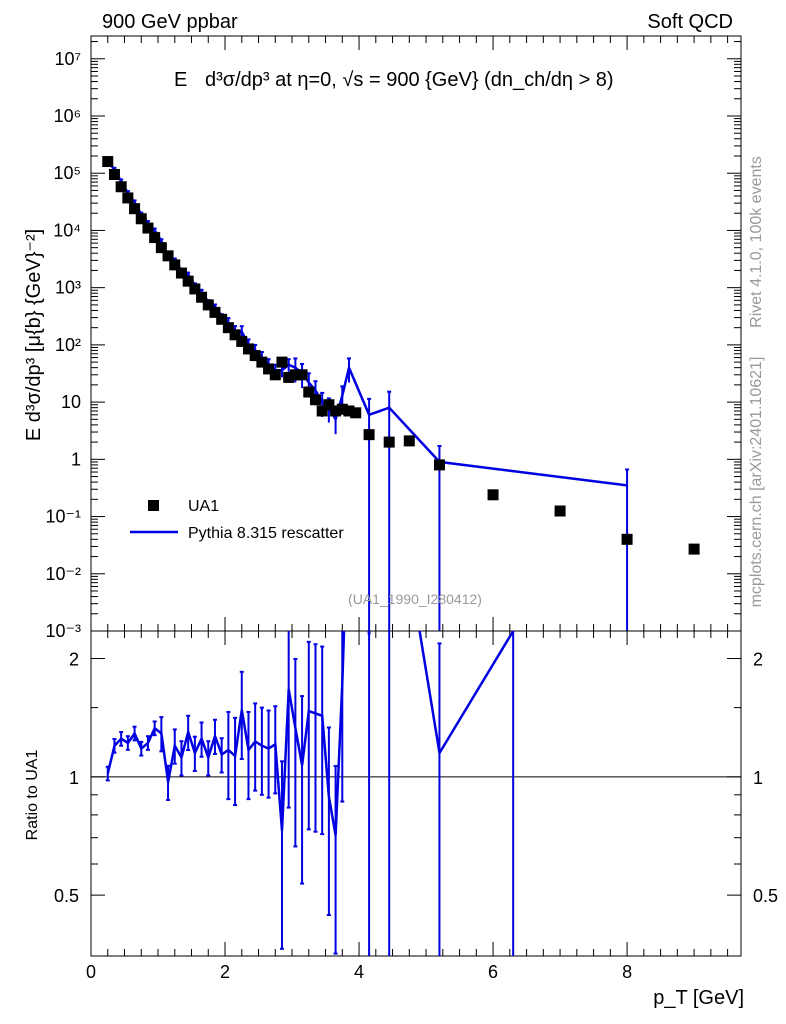 This screenshot has width=786, height=1024. Describe the element at coordinates (67, 59) in the screenshot. I see `main-y-tick-label: 10⁷` at that location.